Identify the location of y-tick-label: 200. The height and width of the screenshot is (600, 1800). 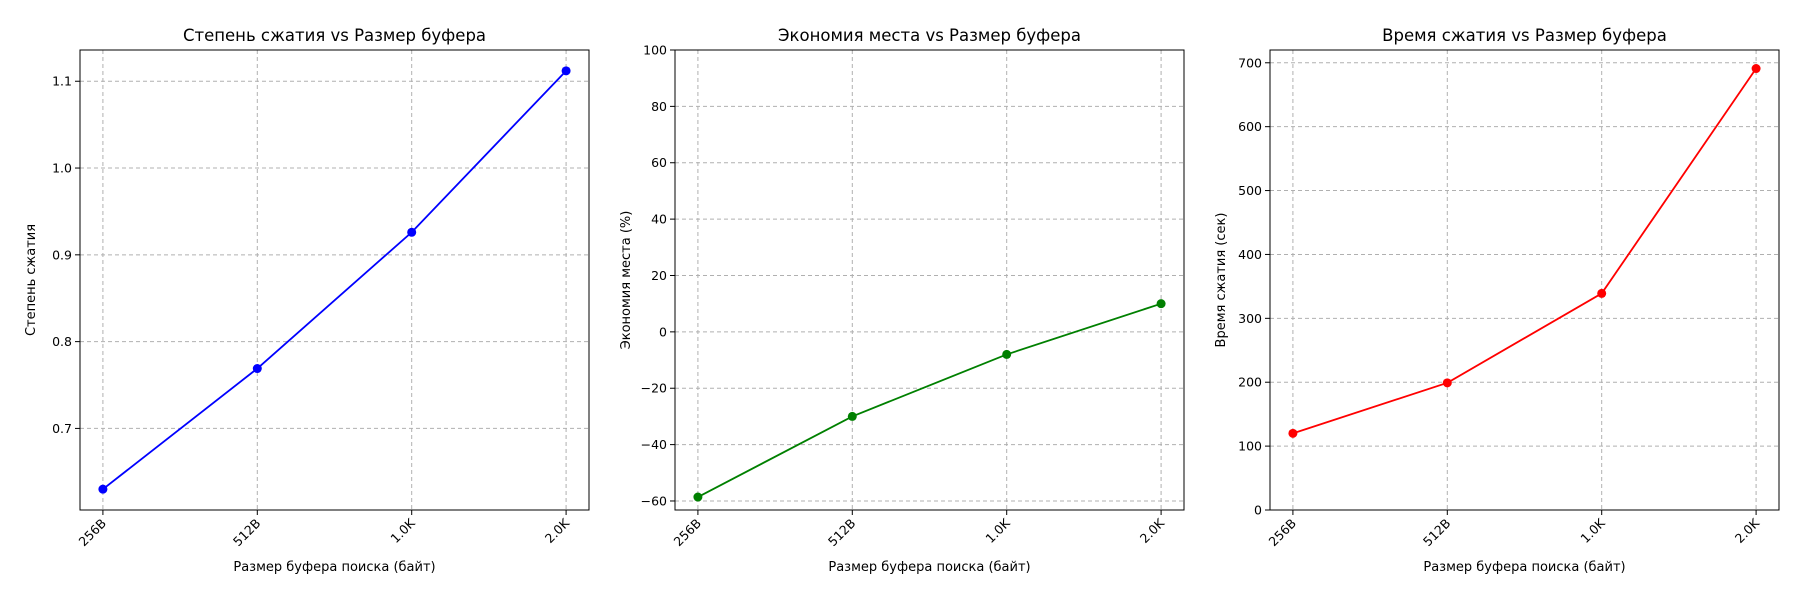
(1250, 382).